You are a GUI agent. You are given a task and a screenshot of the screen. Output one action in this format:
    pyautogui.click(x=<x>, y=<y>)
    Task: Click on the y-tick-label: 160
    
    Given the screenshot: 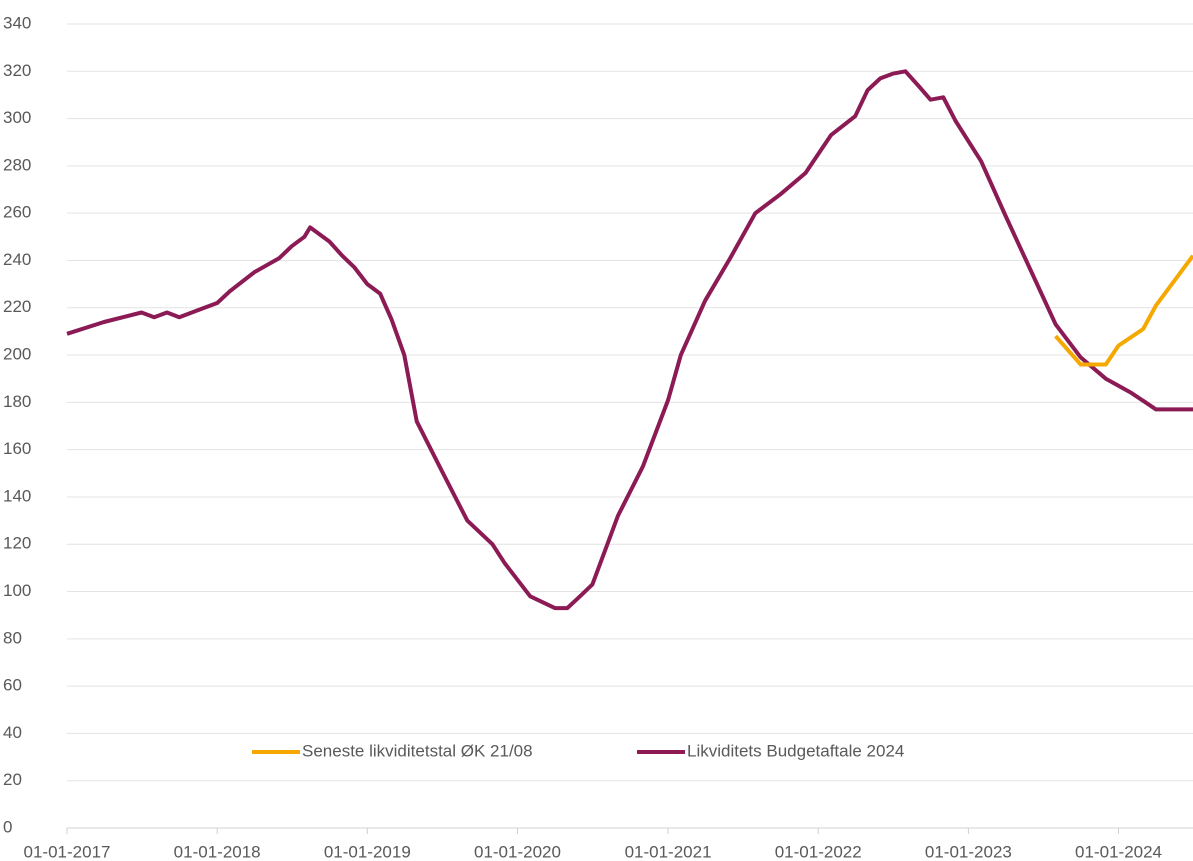 What is the action you would take?
    pyautogui.click(x=17, y=448)
    